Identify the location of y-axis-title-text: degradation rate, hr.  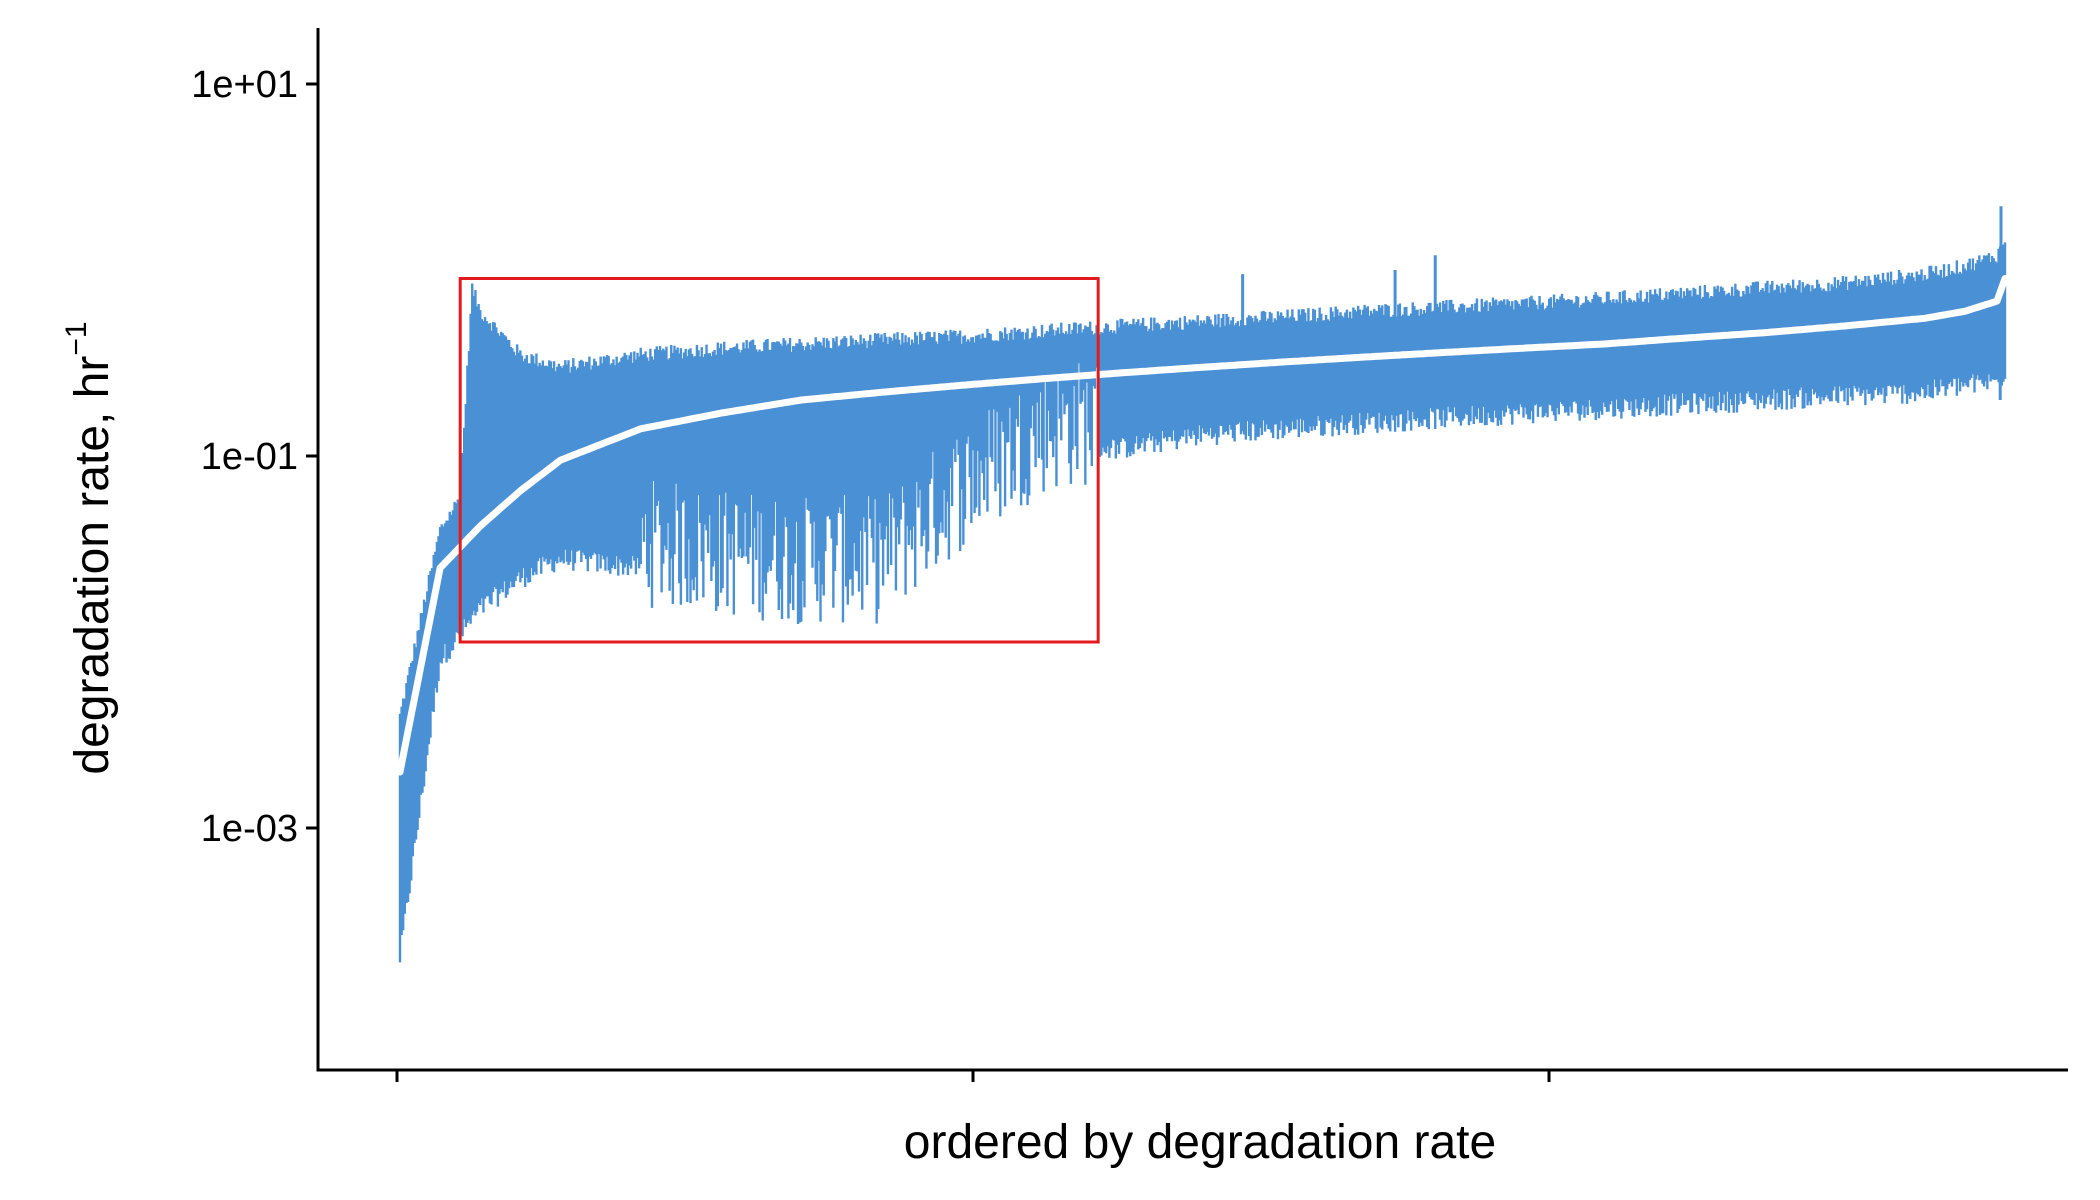
(92, 565).